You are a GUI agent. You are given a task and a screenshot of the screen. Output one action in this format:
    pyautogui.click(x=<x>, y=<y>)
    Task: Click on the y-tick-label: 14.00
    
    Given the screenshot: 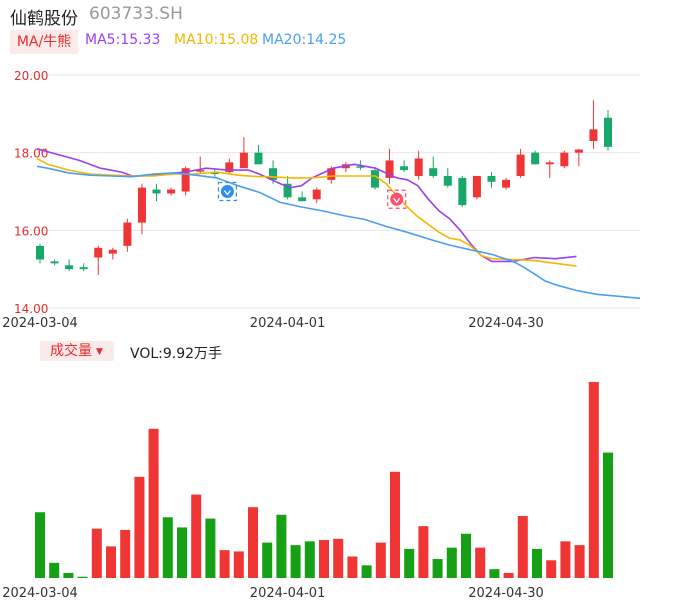 What is the action you would take?
    pyautogui.click(x=31, y=309)
    